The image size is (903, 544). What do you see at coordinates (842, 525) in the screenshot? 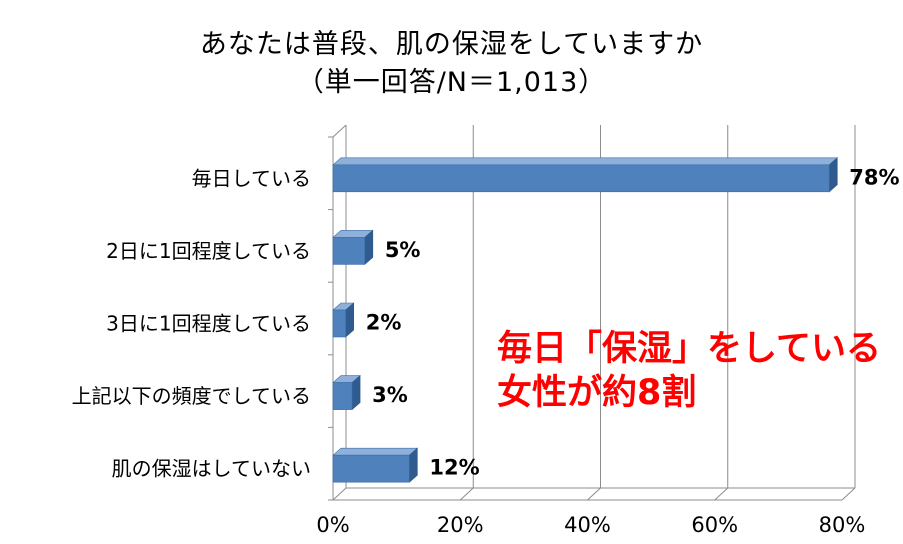
I see `x-tick-label: 80%` at bounding box center [842, 525].